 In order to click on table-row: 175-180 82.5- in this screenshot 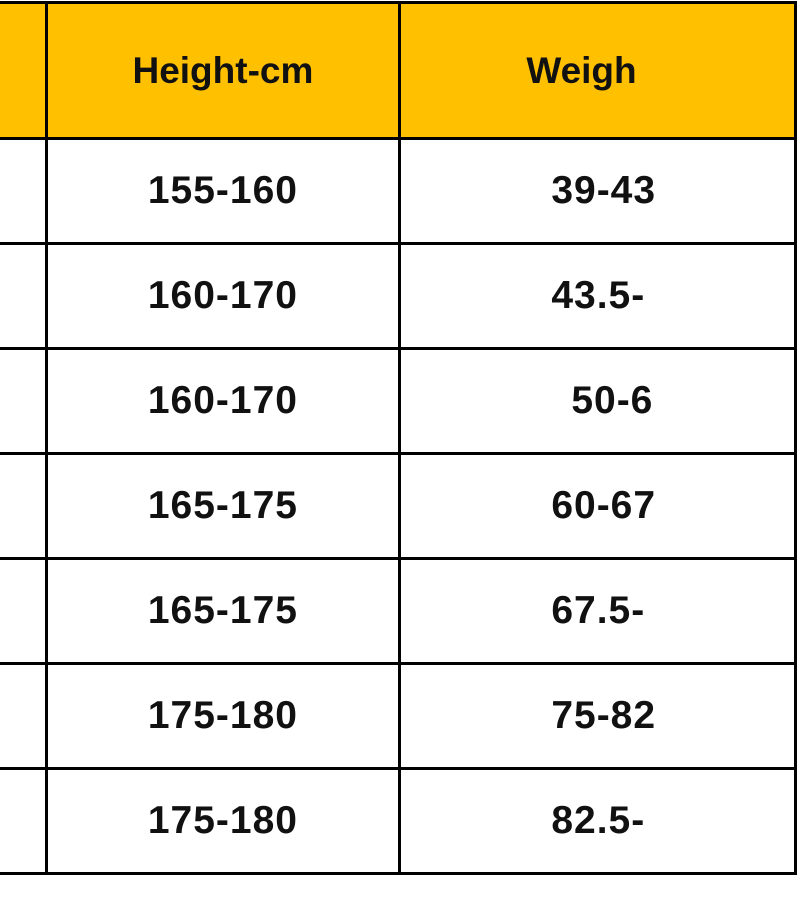, I will do `click(398, 821)`.